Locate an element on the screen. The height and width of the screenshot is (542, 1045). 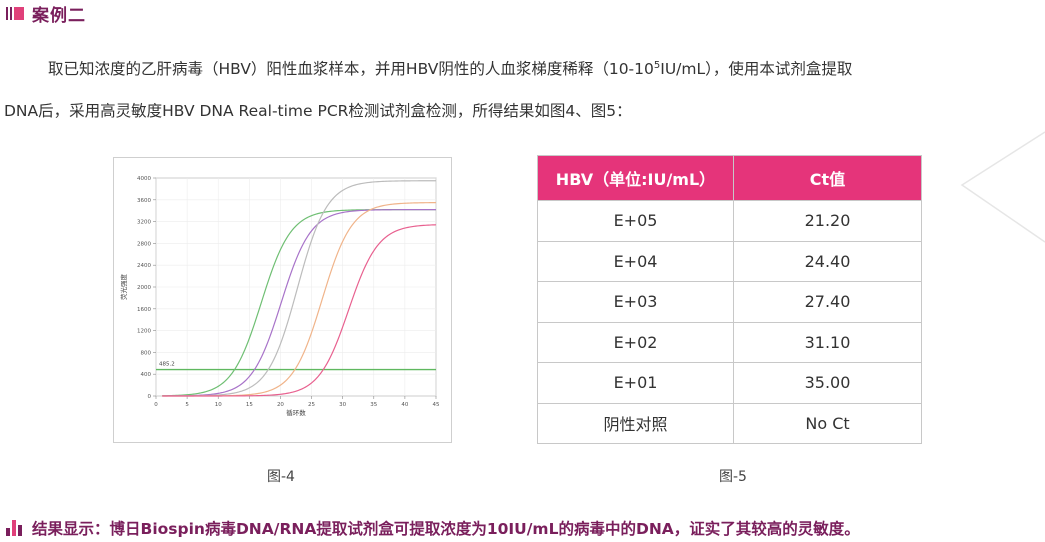
y-tick-label: 1200 is located at coordinates (144, 332).